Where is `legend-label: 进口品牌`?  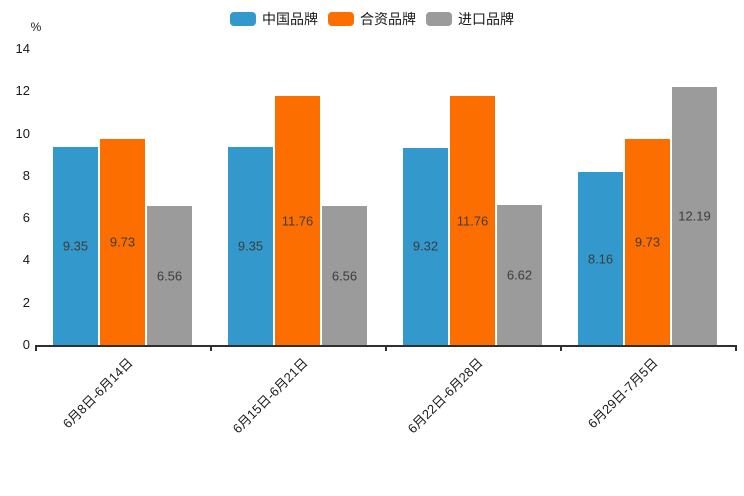
legend-label: 进口品牌 is located at coordinates (486, 19).